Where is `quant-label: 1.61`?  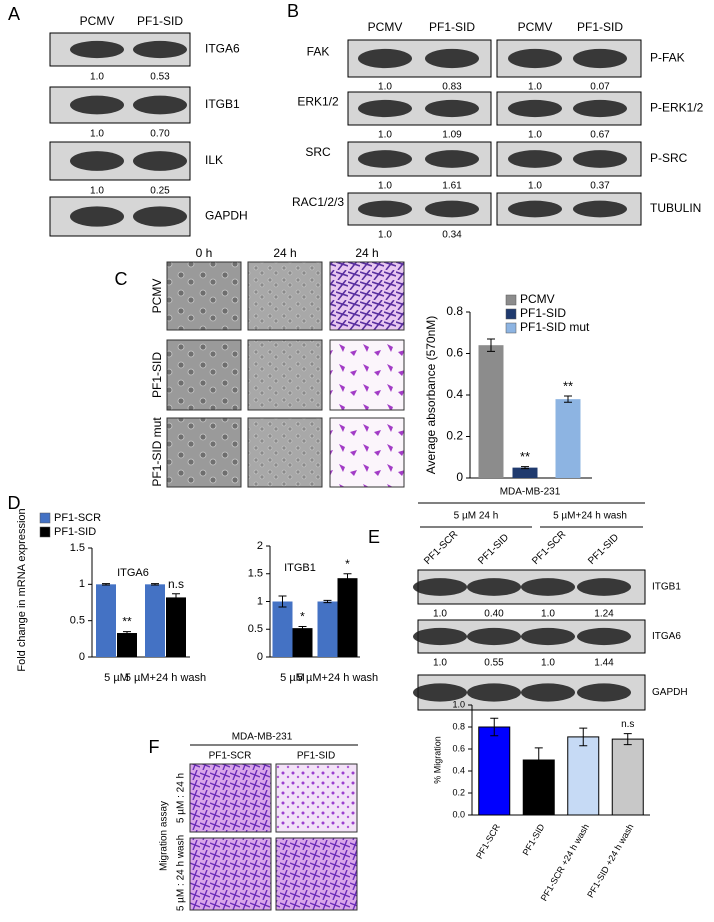
quant-label: 1.61 is located at coordinates (452, 186).